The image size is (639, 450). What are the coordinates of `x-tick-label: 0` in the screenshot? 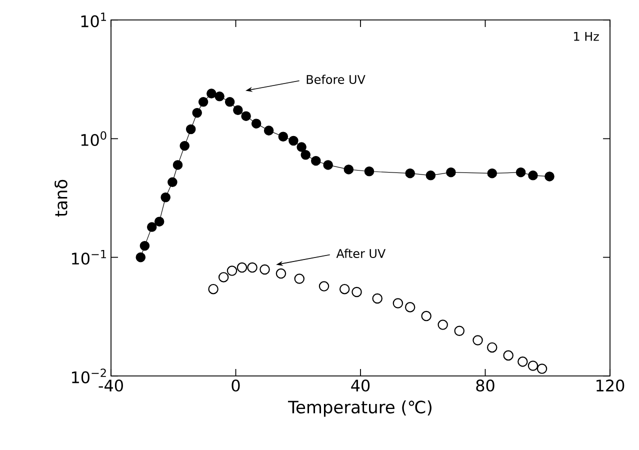 It's located at (236, 386).